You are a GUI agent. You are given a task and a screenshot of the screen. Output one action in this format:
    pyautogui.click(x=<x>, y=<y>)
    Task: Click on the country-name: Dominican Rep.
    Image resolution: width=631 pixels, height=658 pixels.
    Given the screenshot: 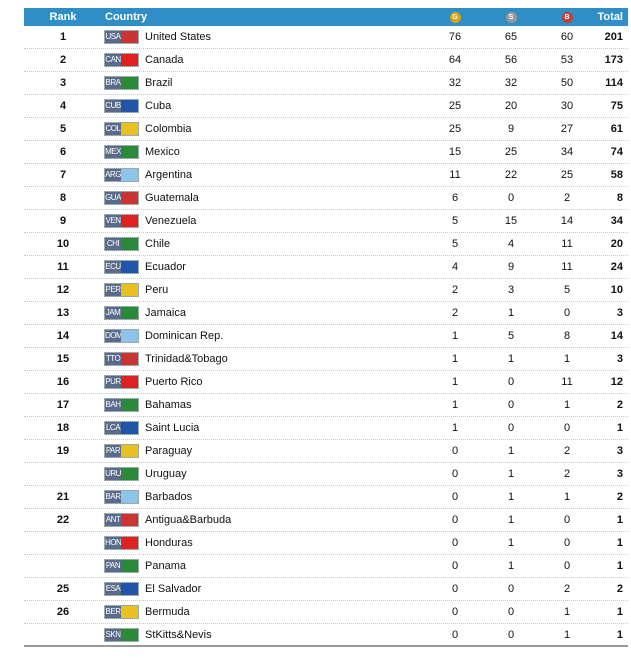 What is the action you would take?
    pyautogui.click(x=184, y=336)
    